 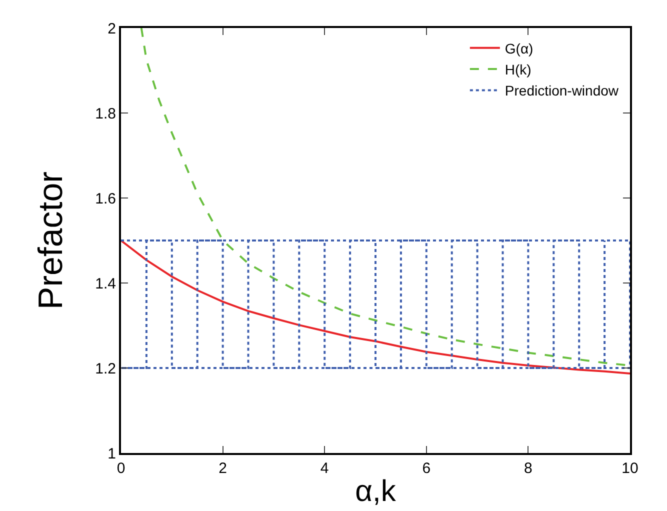 What do you see at coordinates (518, 70) in the screenshot?
I see `legend-label: H(k)` at bounding box center [518, 70].